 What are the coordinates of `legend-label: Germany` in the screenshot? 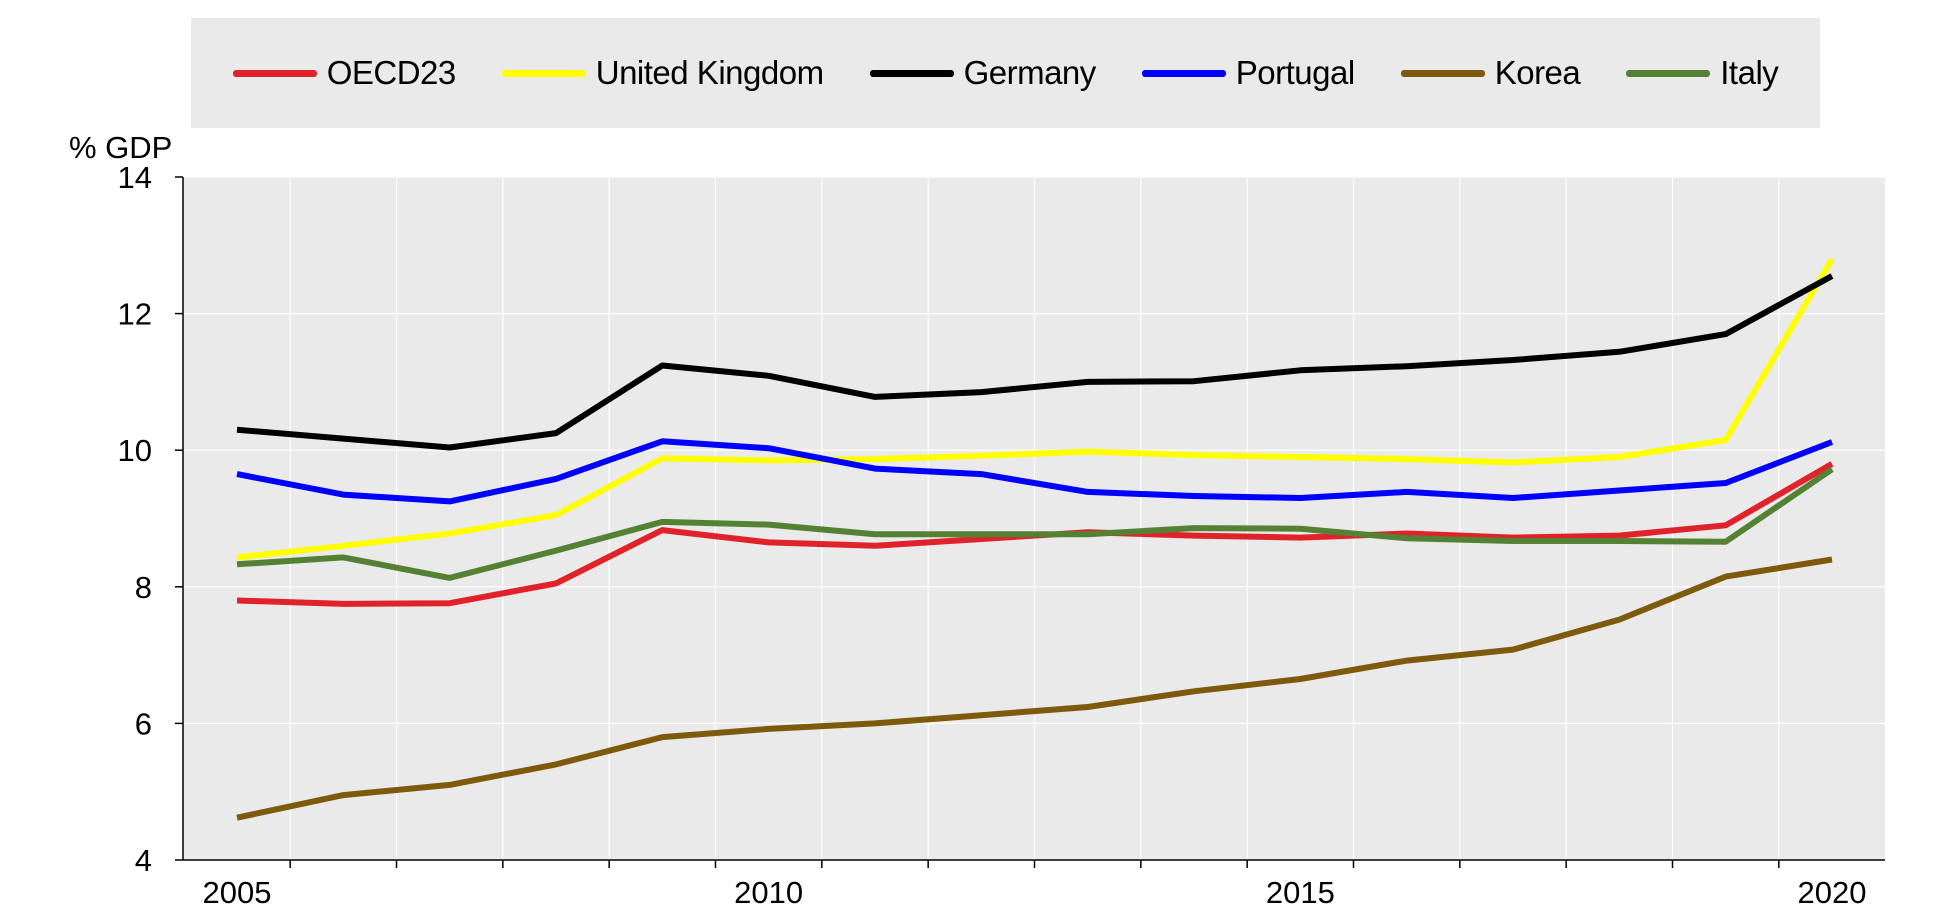 It's located at (1030, 72).